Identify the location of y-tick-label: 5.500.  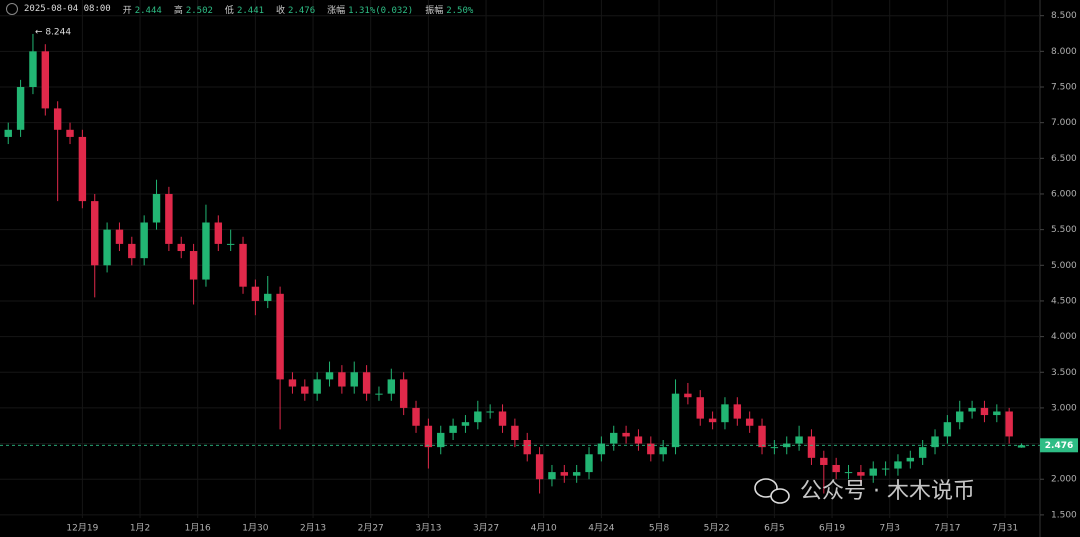
(1064, 230).